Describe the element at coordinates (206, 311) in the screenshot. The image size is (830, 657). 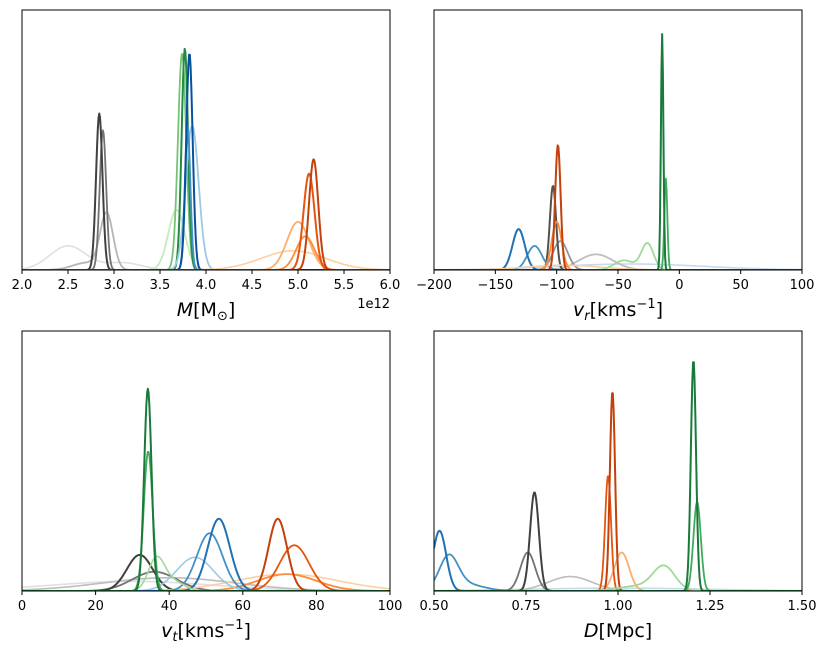
I see `x-axis-label: M[M⊙]` at that location.